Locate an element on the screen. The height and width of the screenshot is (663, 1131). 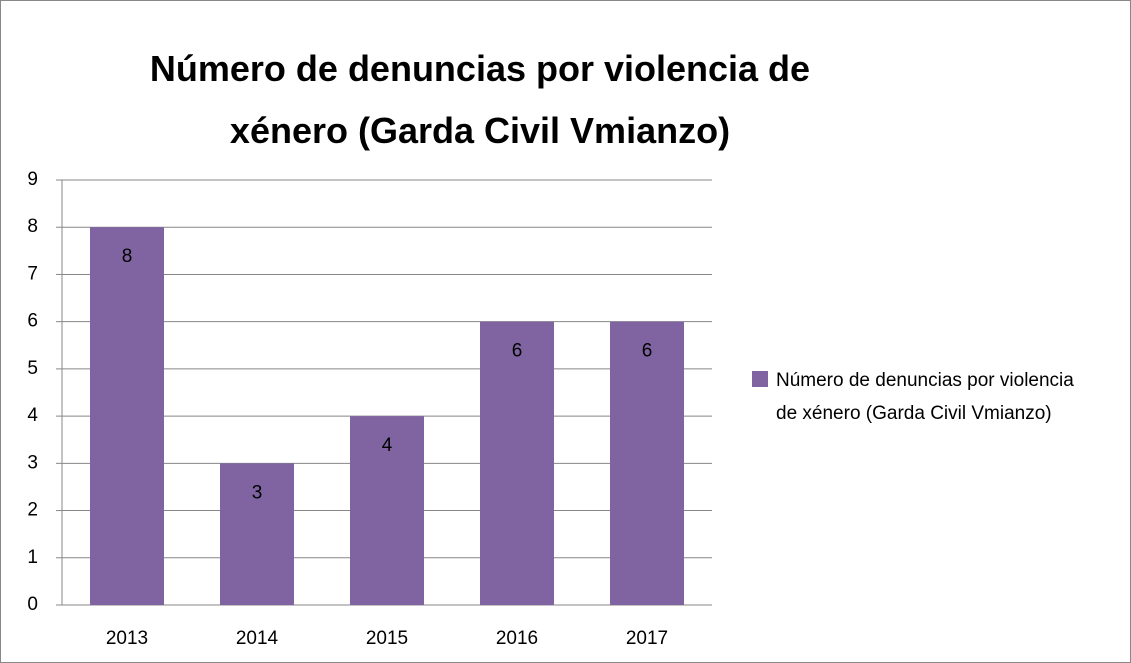
x-tick-label: 2017 is located at coordinates (647, 638).